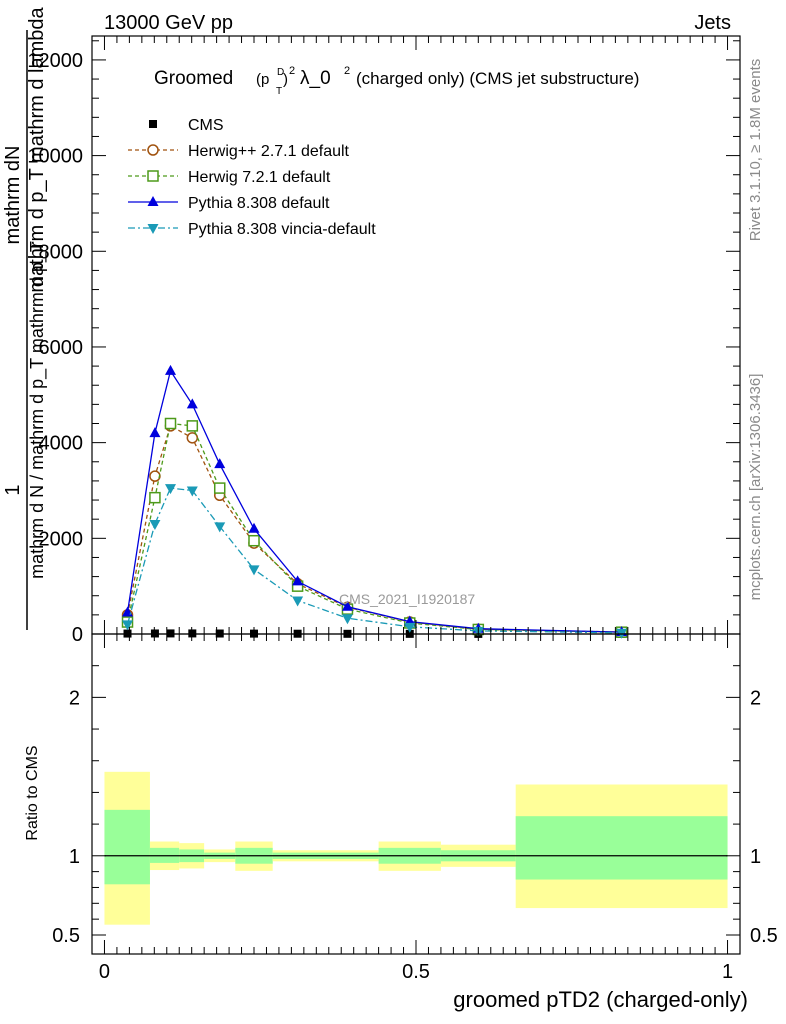  Describe the element at coordinates (262, 79) in the screenshot. I see `title-p: (p` at that location.